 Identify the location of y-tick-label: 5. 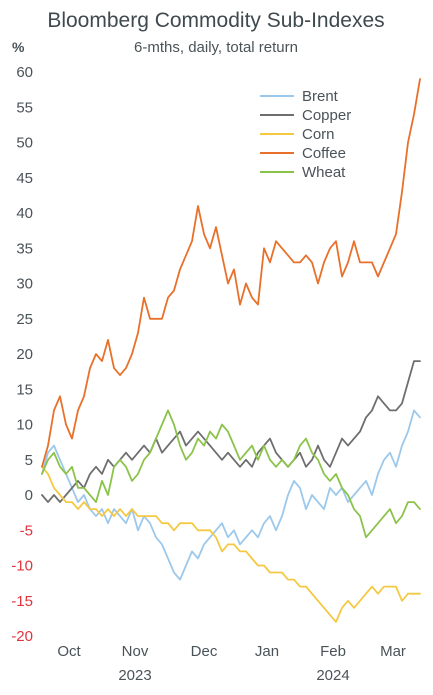
(29, 460).